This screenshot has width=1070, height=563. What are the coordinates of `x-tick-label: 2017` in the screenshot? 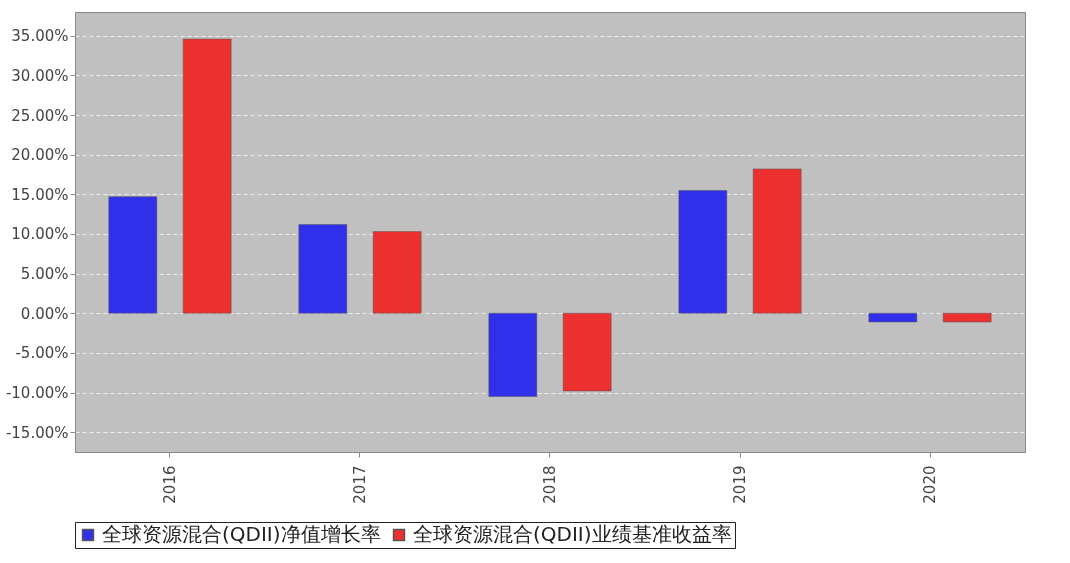 It's located at (360, 484).